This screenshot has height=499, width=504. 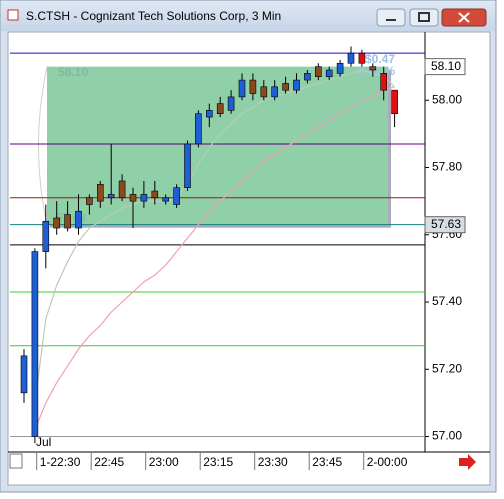 I want to click on range-change: $0.47, so click(x=380, y=59).